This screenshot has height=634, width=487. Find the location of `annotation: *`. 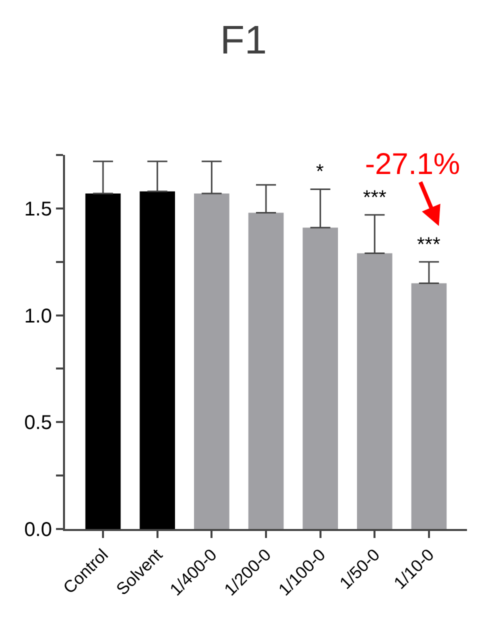

annotation: * is located at coordinates (320, 172).